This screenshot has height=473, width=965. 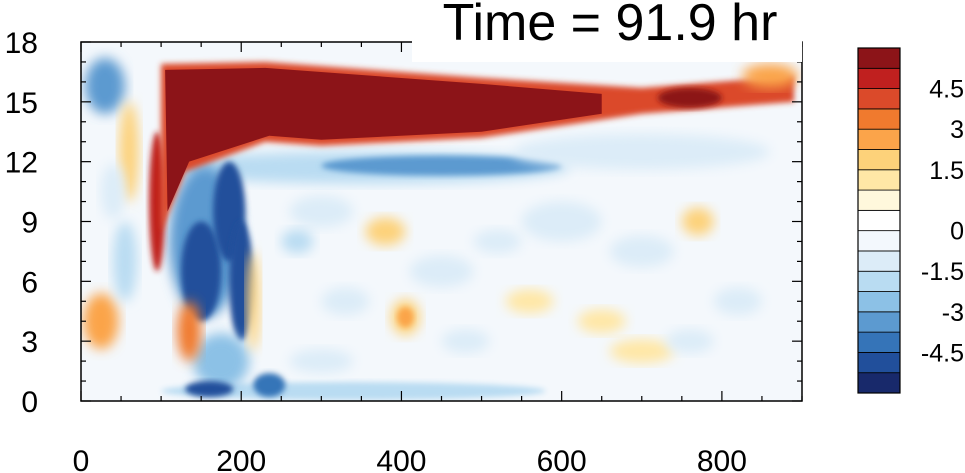 I want to click on x-tick-label: 0, so click(x=81, y=459).